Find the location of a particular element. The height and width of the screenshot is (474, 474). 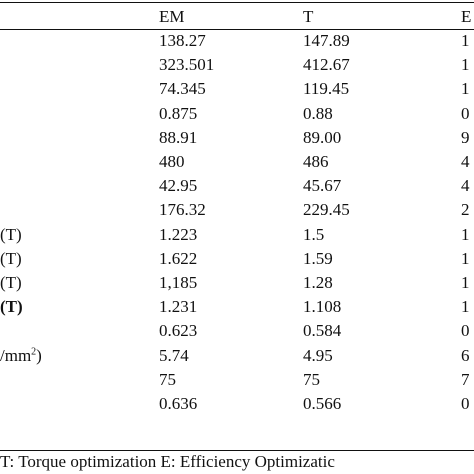

top-rule is located at coordinates (237, 2).